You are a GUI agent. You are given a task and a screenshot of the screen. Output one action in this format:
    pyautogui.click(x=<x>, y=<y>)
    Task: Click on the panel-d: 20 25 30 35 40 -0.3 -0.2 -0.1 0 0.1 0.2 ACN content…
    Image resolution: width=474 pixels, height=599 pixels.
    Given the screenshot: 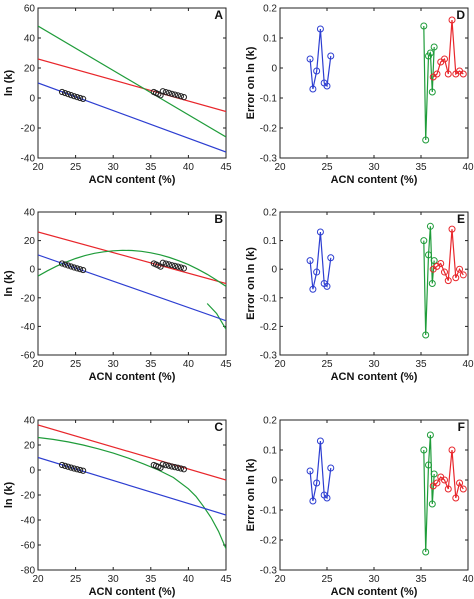 What is the action you would take?
    pyautogui.click(x=359, y=95)
    